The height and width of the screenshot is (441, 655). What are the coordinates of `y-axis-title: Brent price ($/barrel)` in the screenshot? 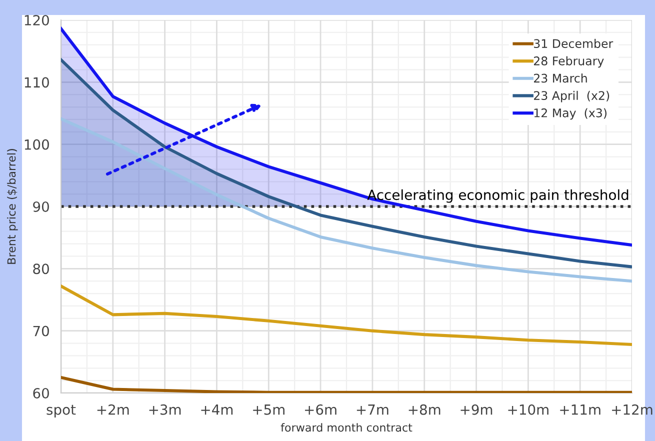 It's located at (12, 206).